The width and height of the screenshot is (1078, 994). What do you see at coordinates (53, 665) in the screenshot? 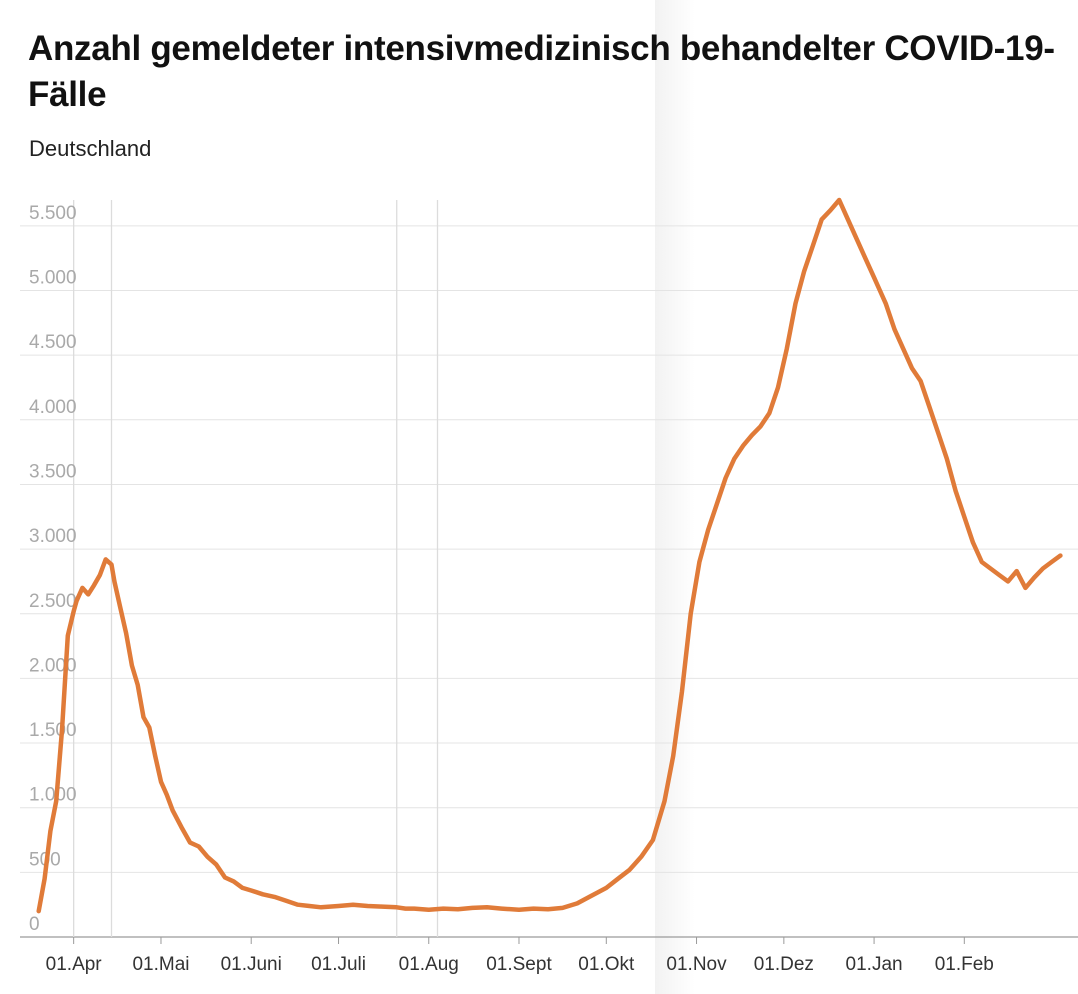
I see `y-tick-label: 2.000` at bounding box center [53, 665].